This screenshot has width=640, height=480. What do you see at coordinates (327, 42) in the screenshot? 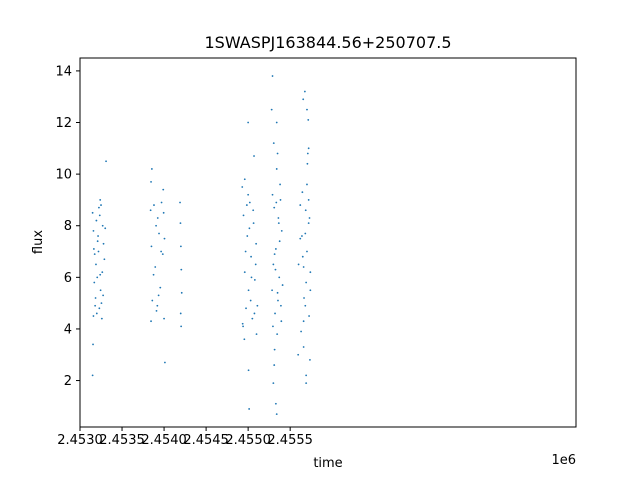
I see `chart-title: 1SWASPJ163844.56+250707.5` at bounding box center [327, 42].